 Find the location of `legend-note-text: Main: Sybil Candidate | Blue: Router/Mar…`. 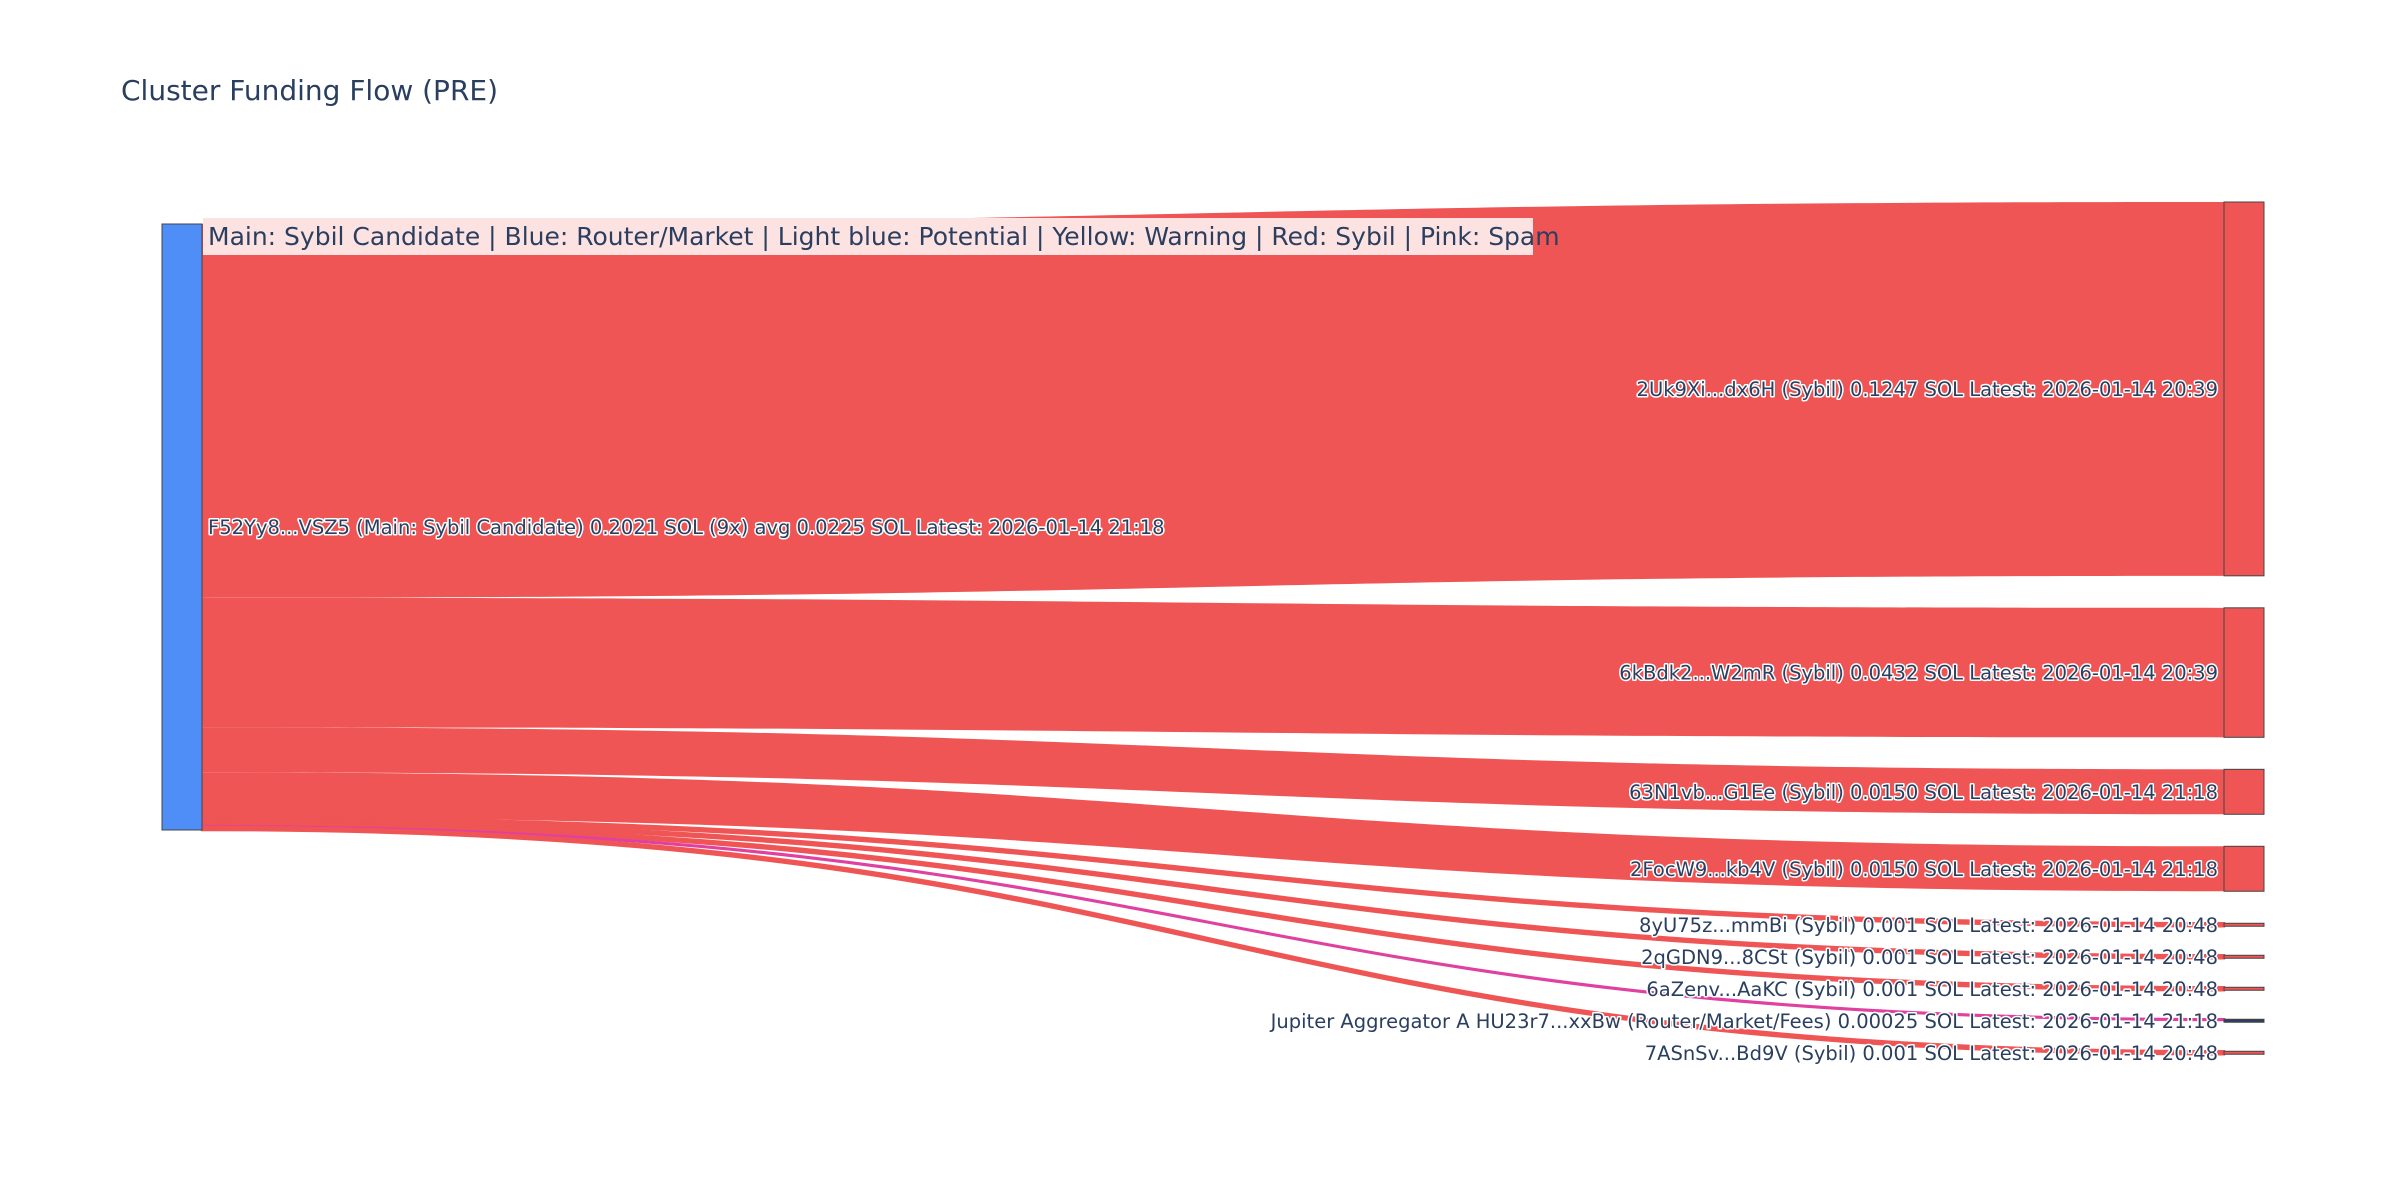

legend-note-text: Main: Sybil Candidate | Blue: Router/Mar… is located at coordinates (884, 236).